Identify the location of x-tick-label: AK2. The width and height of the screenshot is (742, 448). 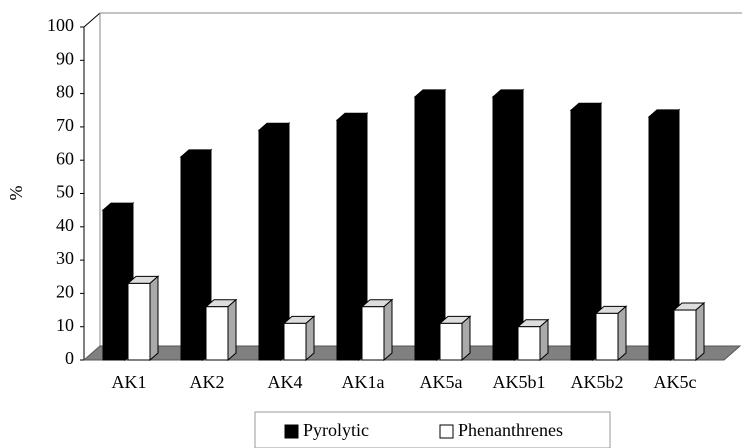
(207, 382).